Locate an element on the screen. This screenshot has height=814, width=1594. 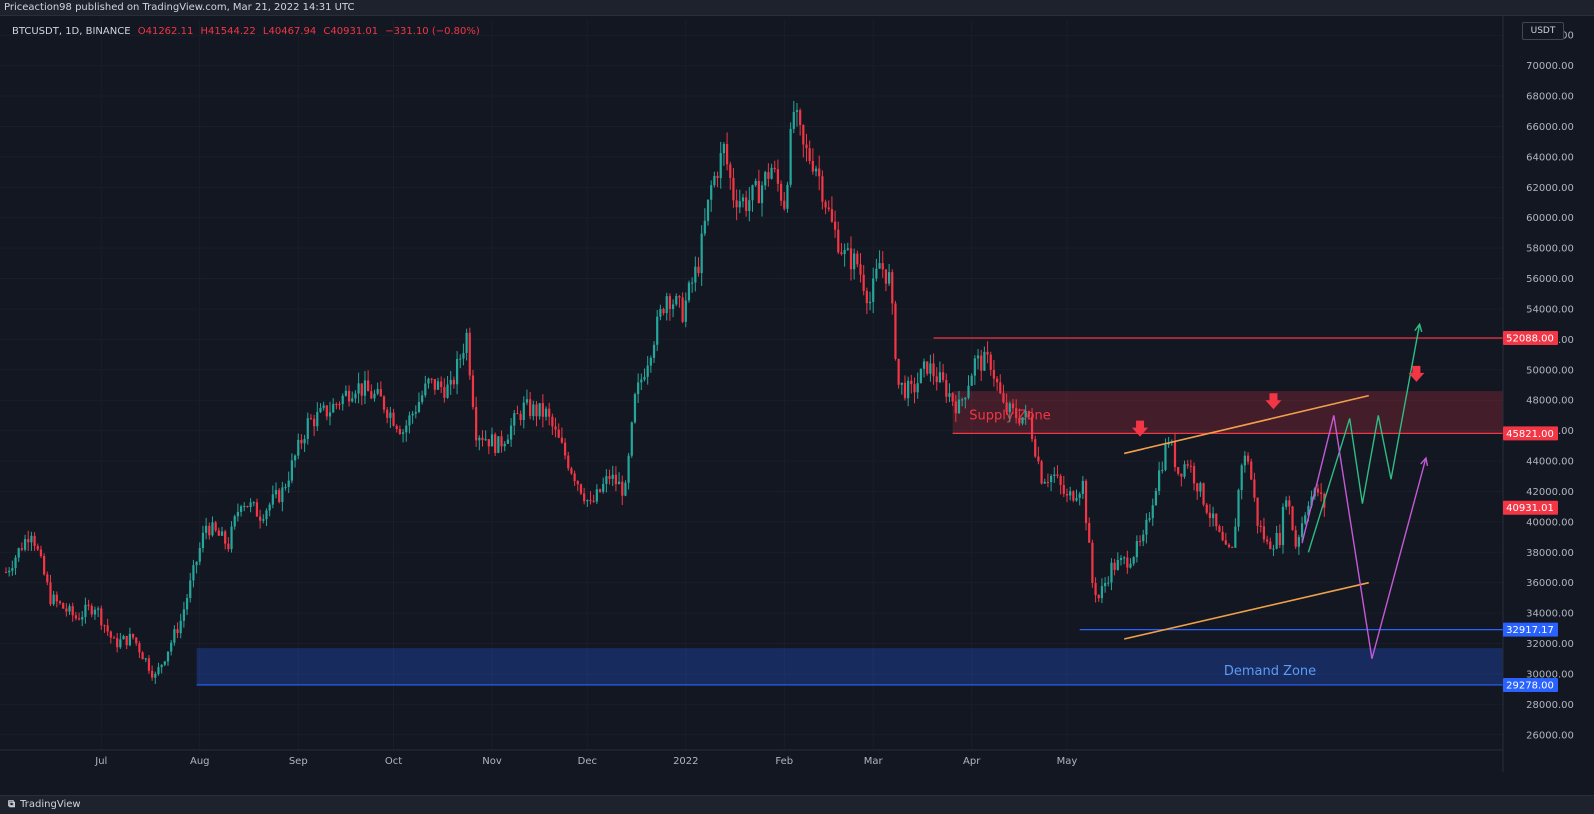
x-tick-label: Aug is located at coordinates (200, 761).